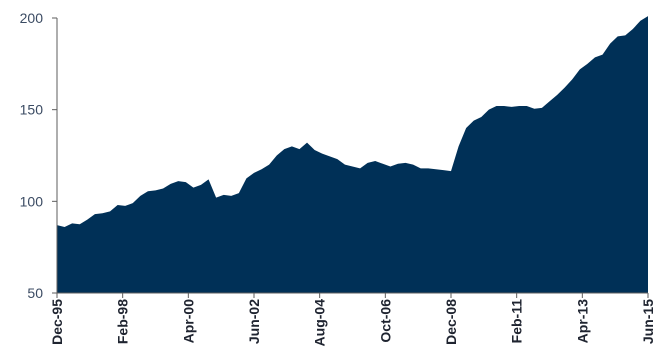  I want to click on x-tick-label: Apr-00, so click(188, 321).